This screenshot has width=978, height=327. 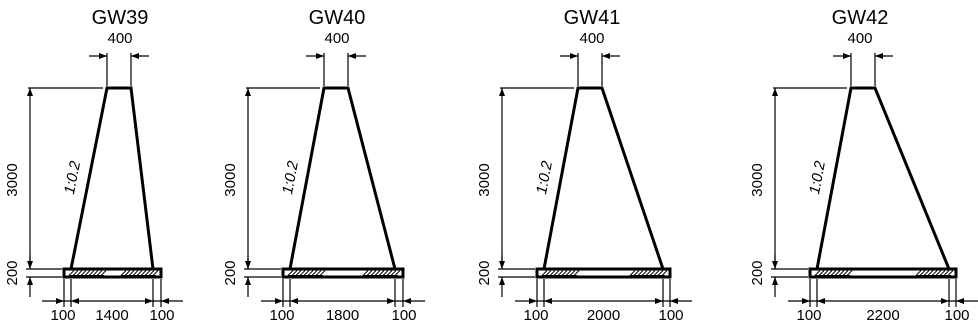 I want to click on section-title: GW39, so click(x=120, y=18).